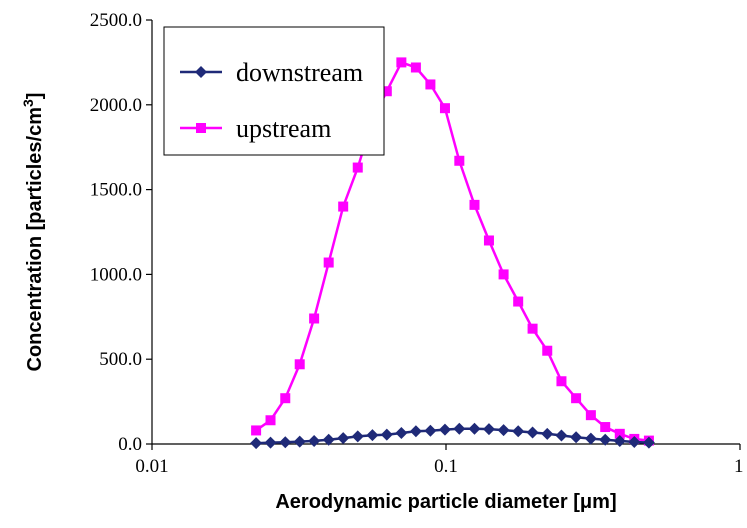  What do you see at coordinates (446, 466) in the screenshot?
I see `x-tick-label: 0.1` at bounding box center [446, 466].